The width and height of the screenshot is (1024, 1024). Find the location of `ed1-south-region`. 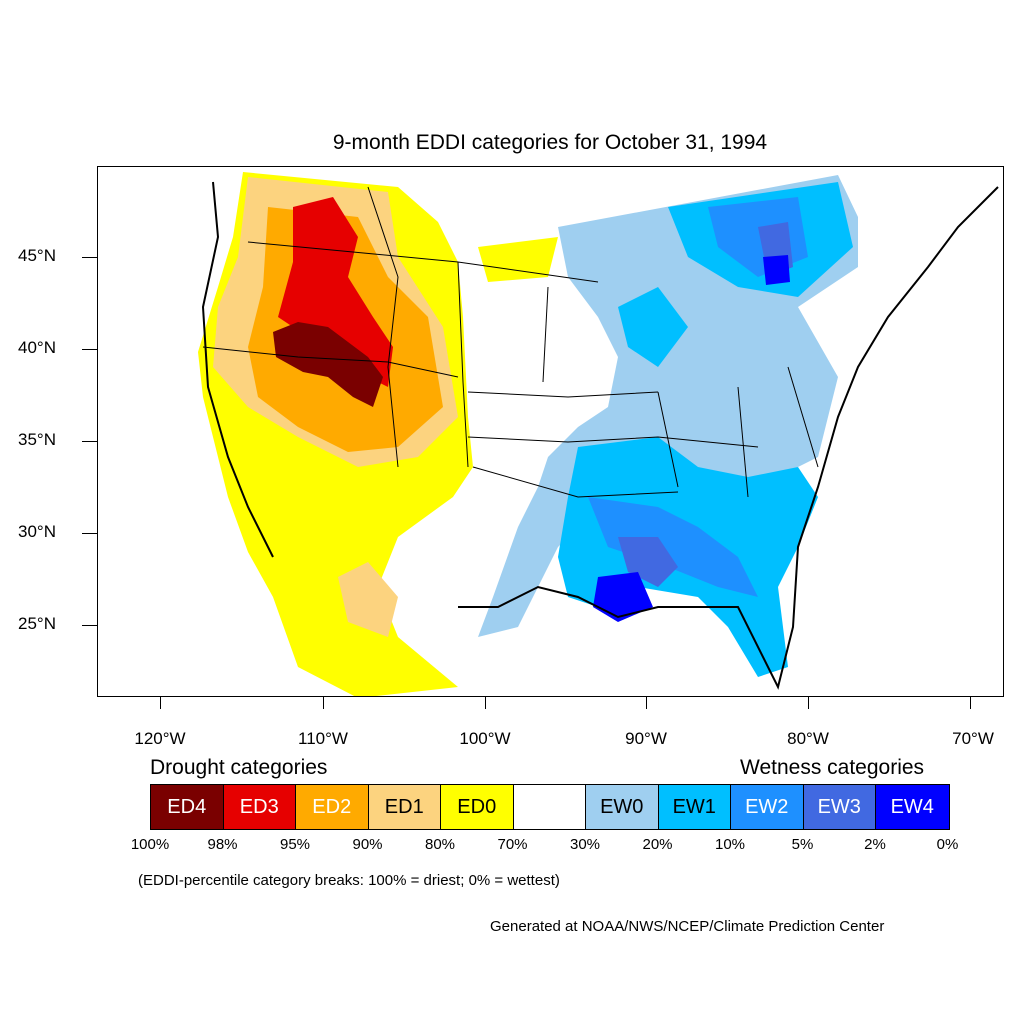

ed1-south-region is located at coordinates (368, 599).